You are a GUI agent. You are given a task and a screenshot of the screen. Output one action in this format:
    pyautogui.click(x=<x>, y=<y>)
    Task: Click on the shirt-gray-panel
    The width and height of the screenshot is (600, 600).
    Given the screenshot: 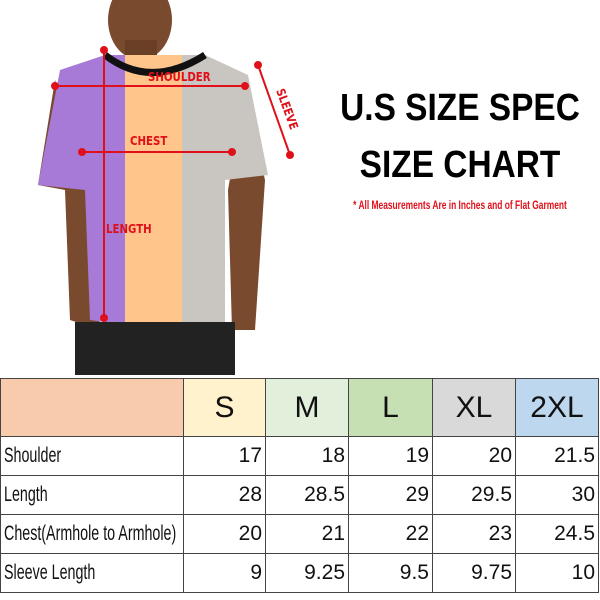 What is the action you would take?
    pyautogui.click(x=225, y=190)
    